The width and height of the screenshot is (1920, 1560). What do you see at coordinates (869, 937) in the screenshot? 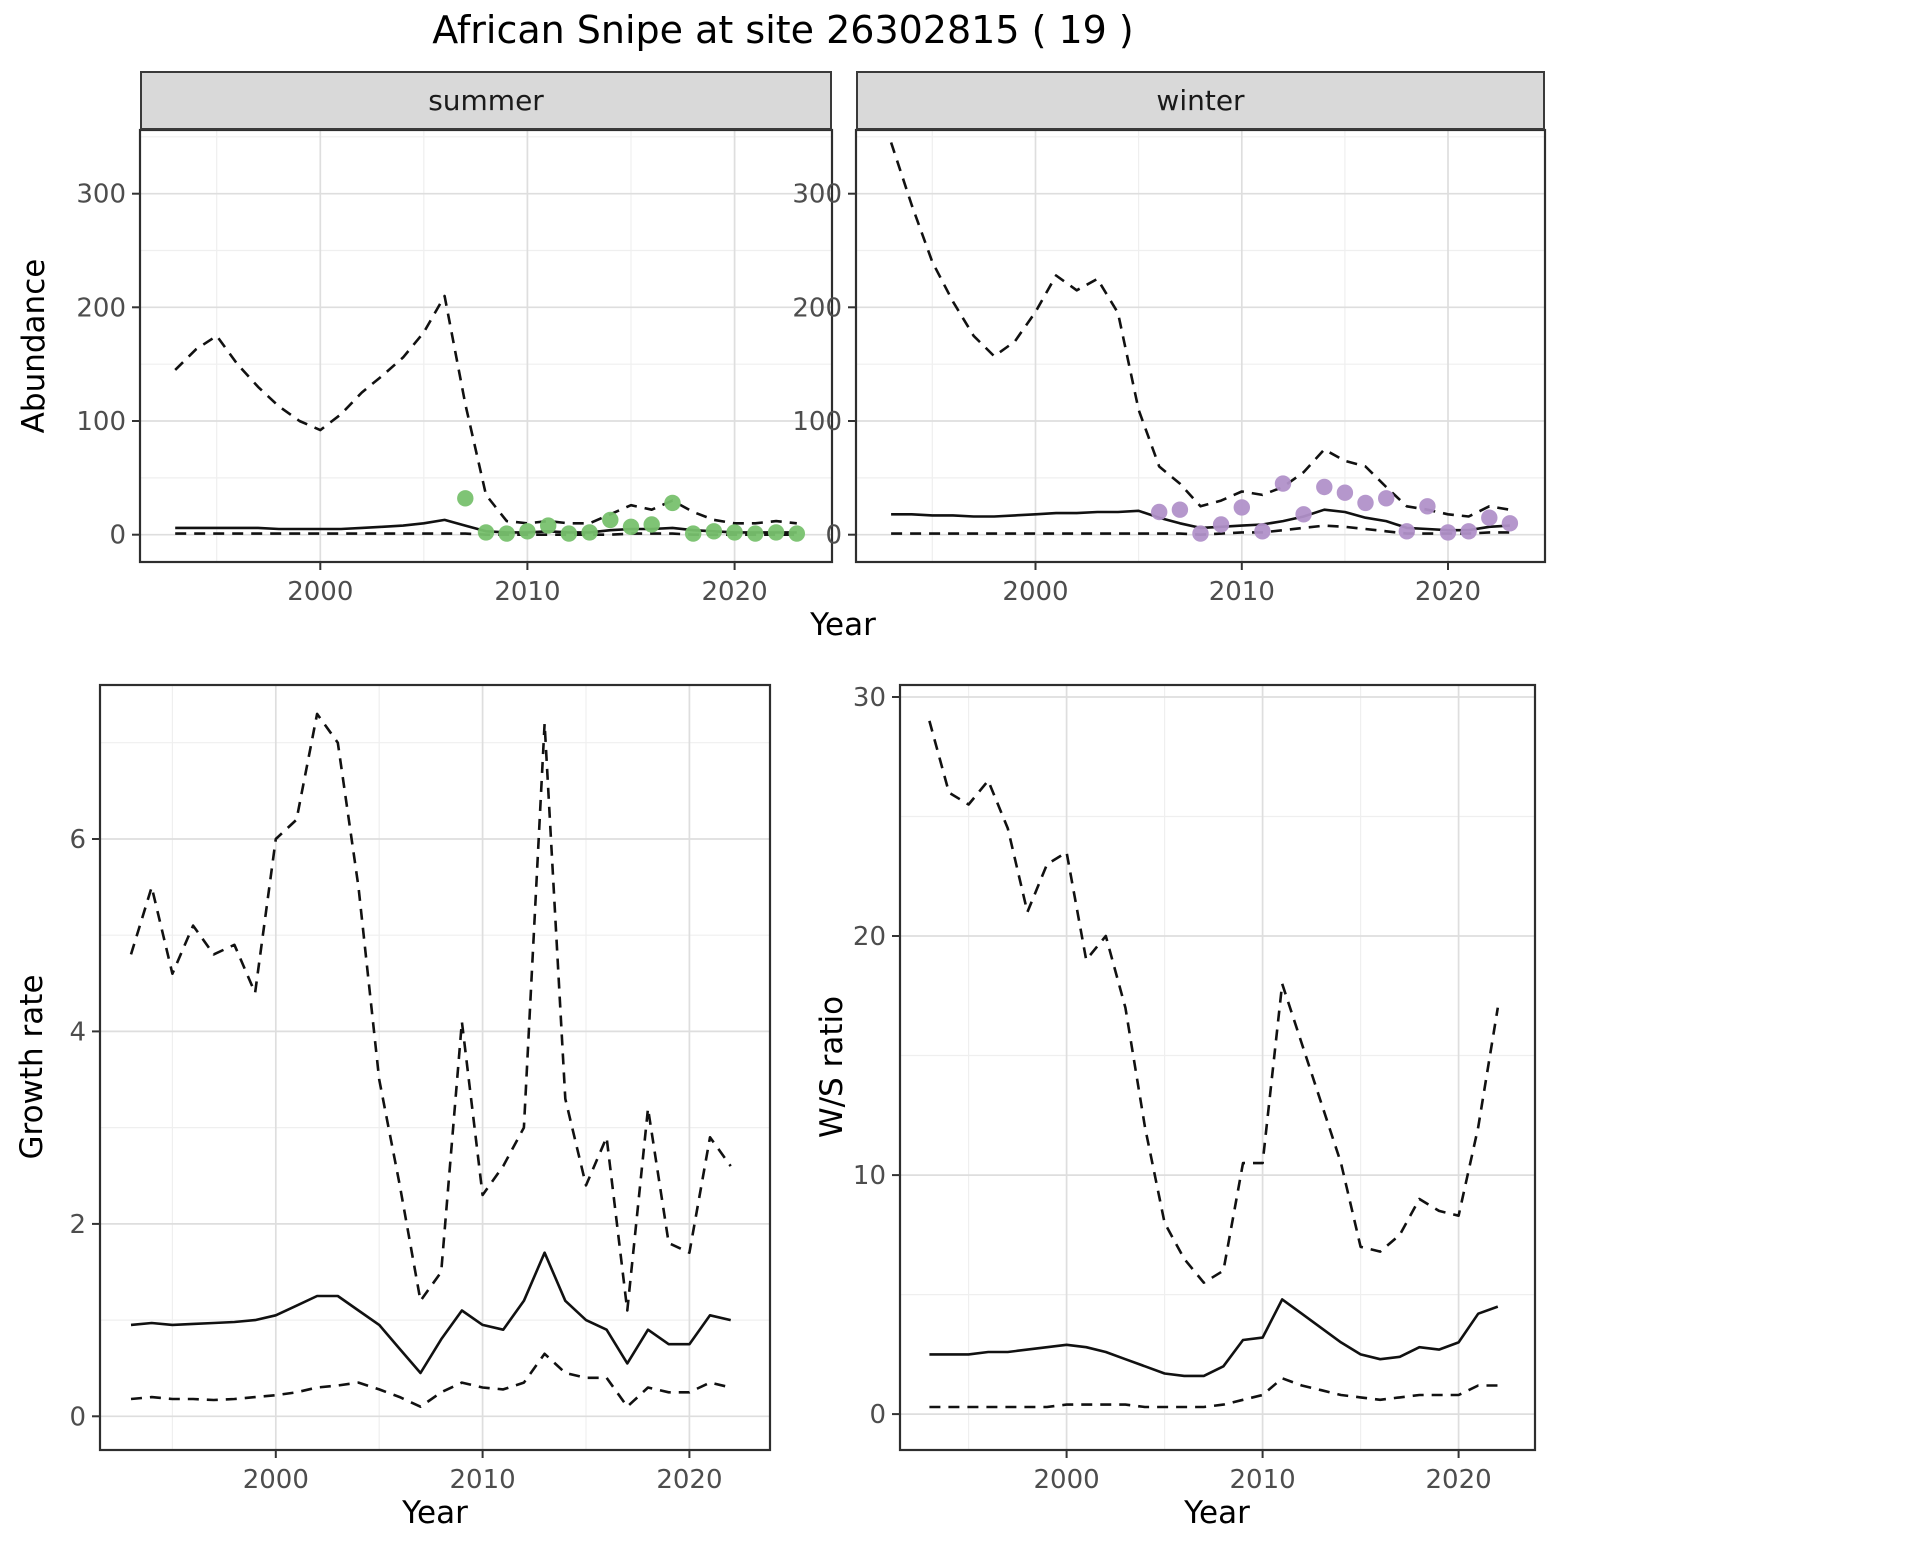
I see `y-tick-label: 20` at bounding box center [869, 937].